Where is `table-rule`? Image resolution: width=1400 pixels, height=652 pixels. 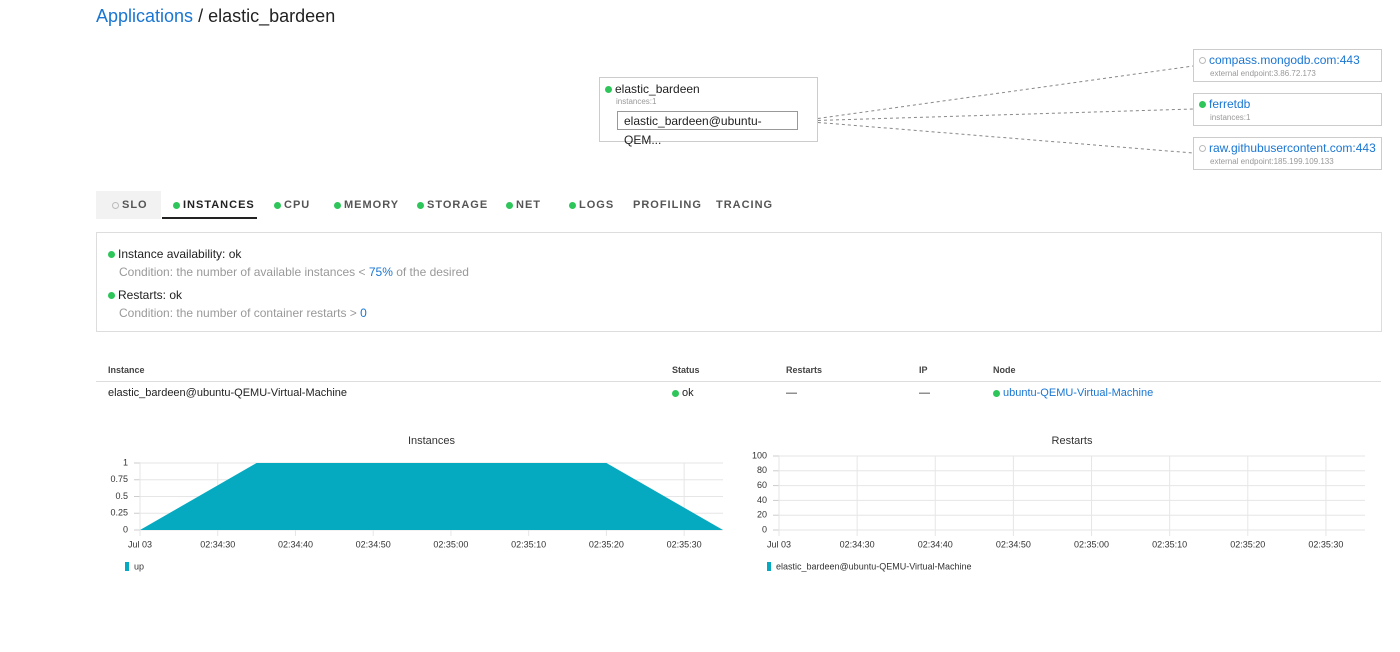 table-rule is located at coordinates (738, 381).